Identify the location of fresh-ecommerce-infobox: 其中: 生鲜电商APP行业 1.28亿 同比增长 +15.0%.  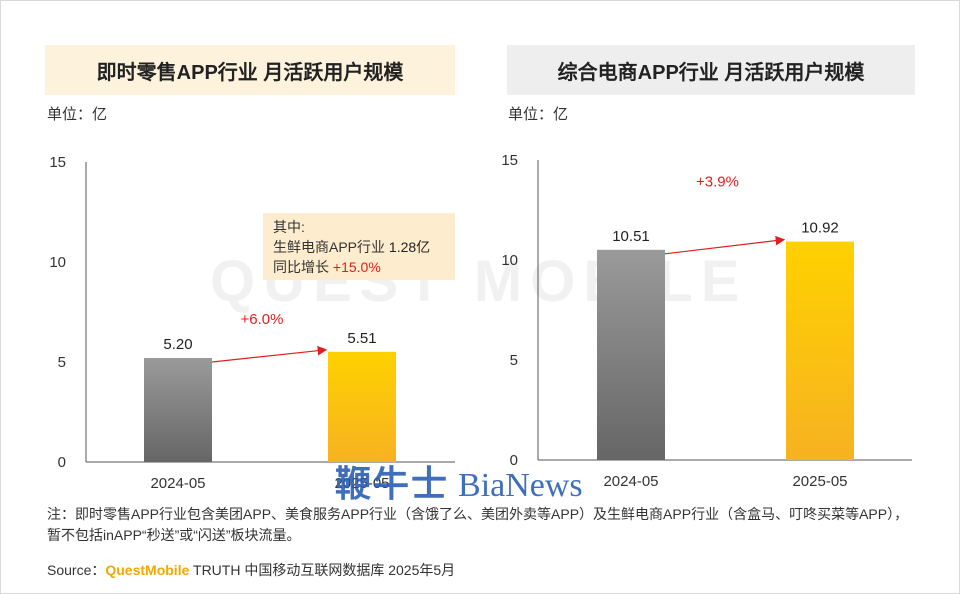
(359, 246).